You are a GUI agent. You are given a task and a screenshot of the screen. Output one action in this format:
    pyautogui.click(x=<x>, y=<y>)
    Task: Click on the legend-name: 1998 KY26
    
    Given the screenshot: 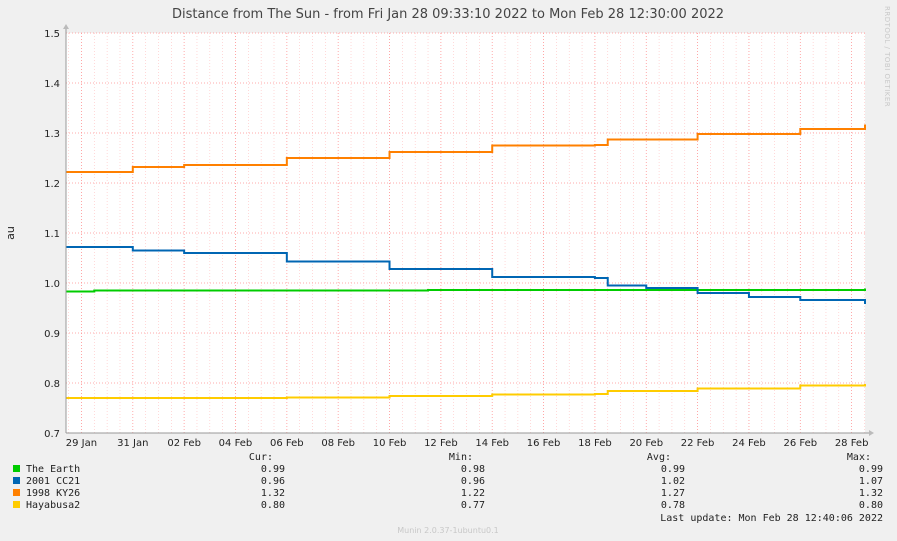 What is the action you would take?
    pyautogui.click(x=53, y=493)
    